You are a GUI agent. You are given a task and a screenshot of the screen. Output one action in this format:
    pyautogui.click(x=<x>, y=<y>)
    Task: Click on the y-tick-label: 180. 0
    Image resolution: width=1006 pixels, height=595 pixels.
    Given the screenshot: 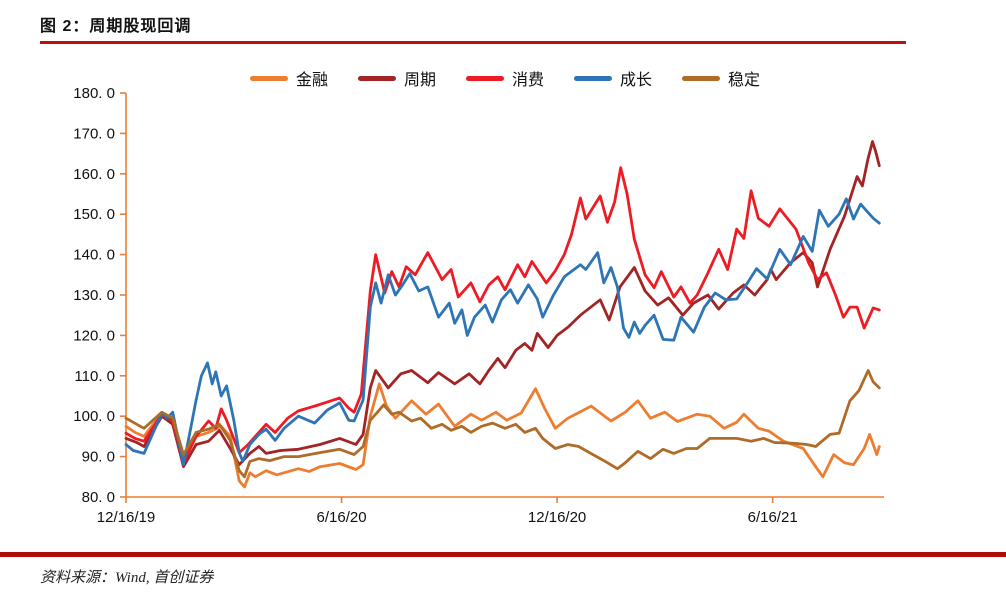 What is the action you would take?
    pyautogui.click(x=94, y=93)
    